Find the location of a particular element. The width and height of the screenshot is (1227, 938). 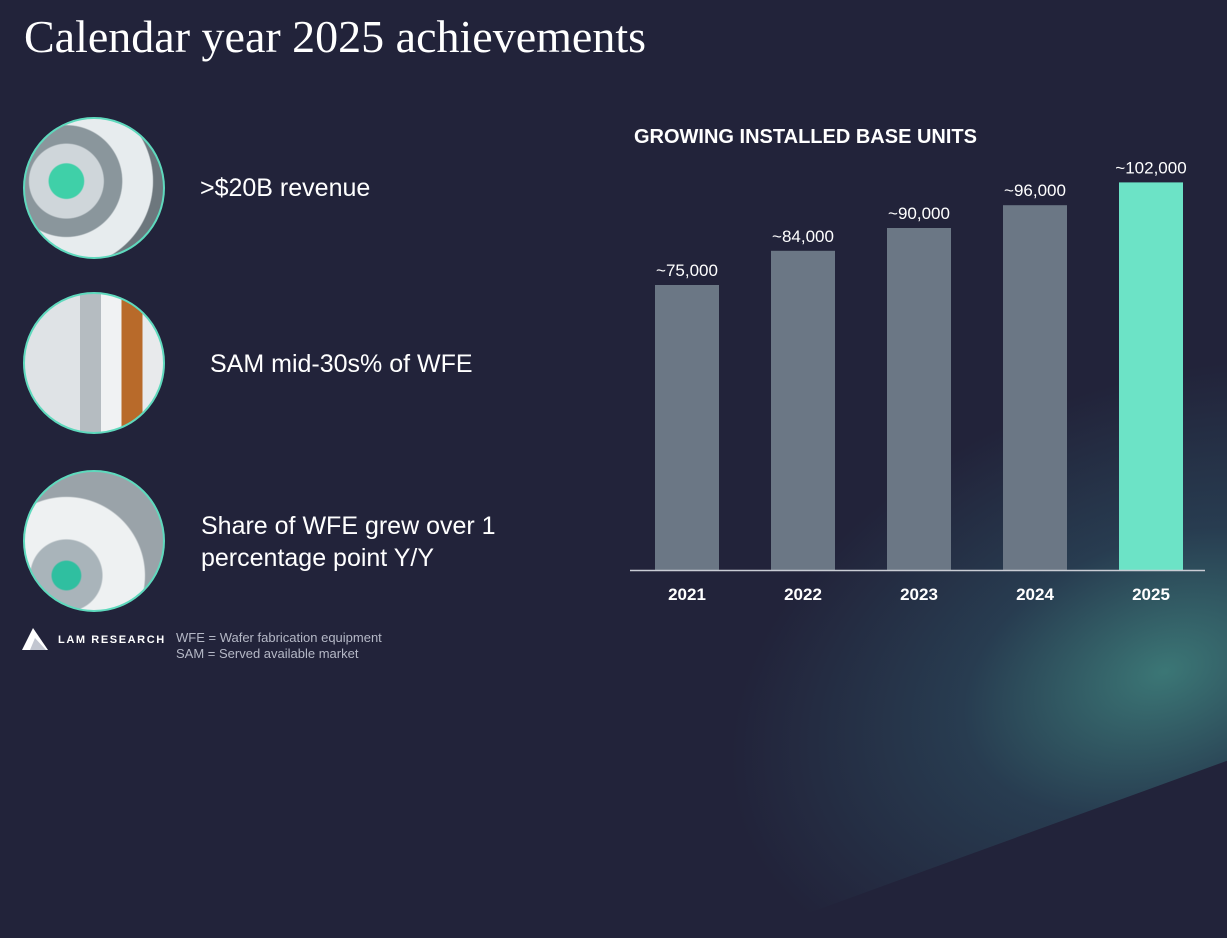

lam-research-logo: LAM RESEARCH is located at coordinates (94, 640).